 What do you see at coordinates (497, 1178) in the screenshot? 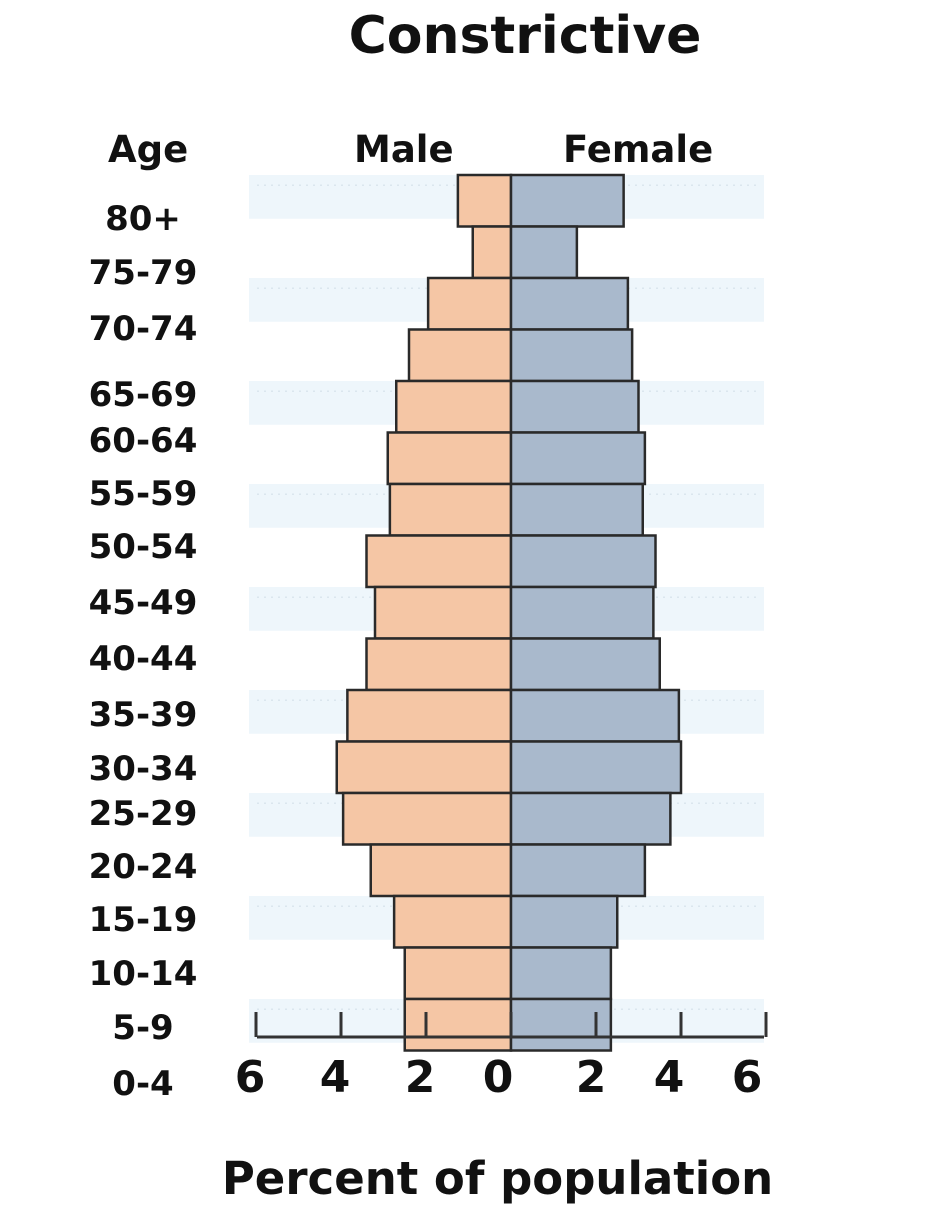
I see `x-axis-label: Percent of population` at bounding box center [497, 1178].